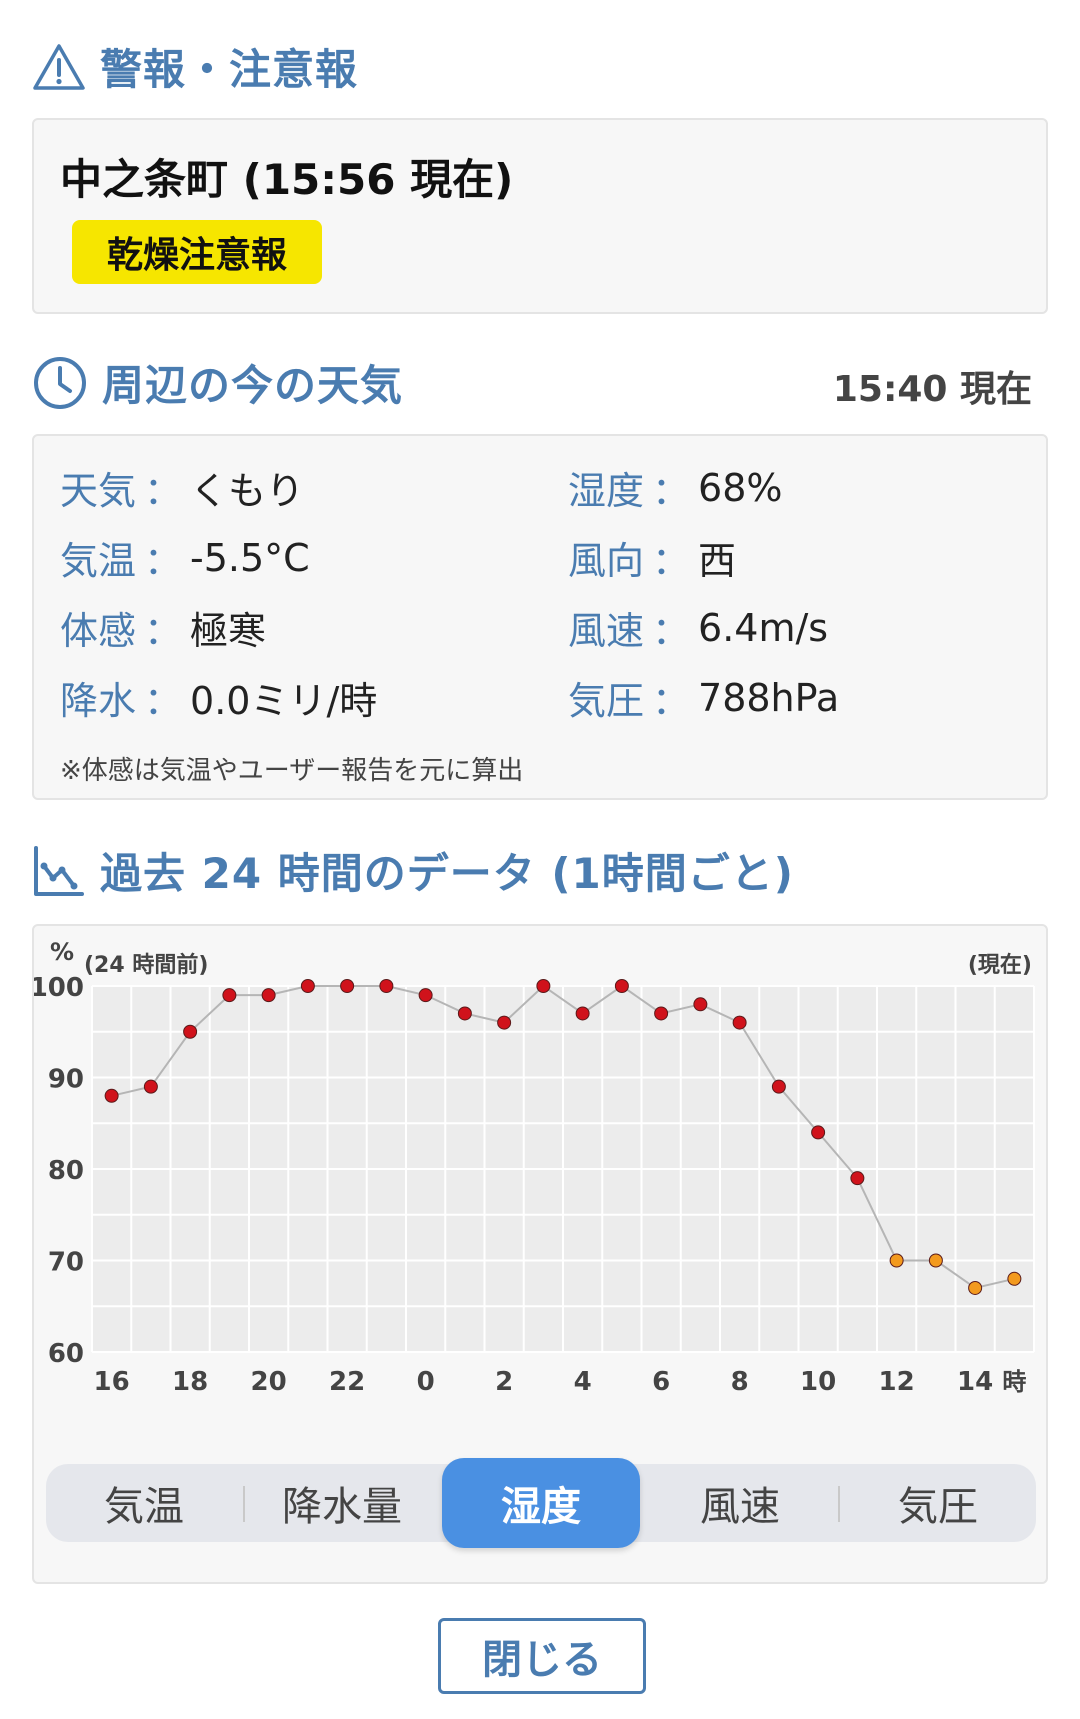 The height and width of the screenshot is (1719, 1080). I want to click on clock-icon, so click(60, 382).